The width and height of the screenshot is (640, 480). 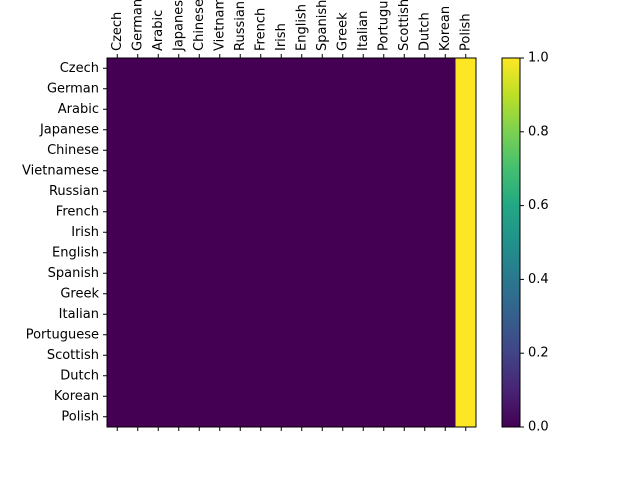 I want to click on y-tick-label: Arabic, so click(x=78, y=109).